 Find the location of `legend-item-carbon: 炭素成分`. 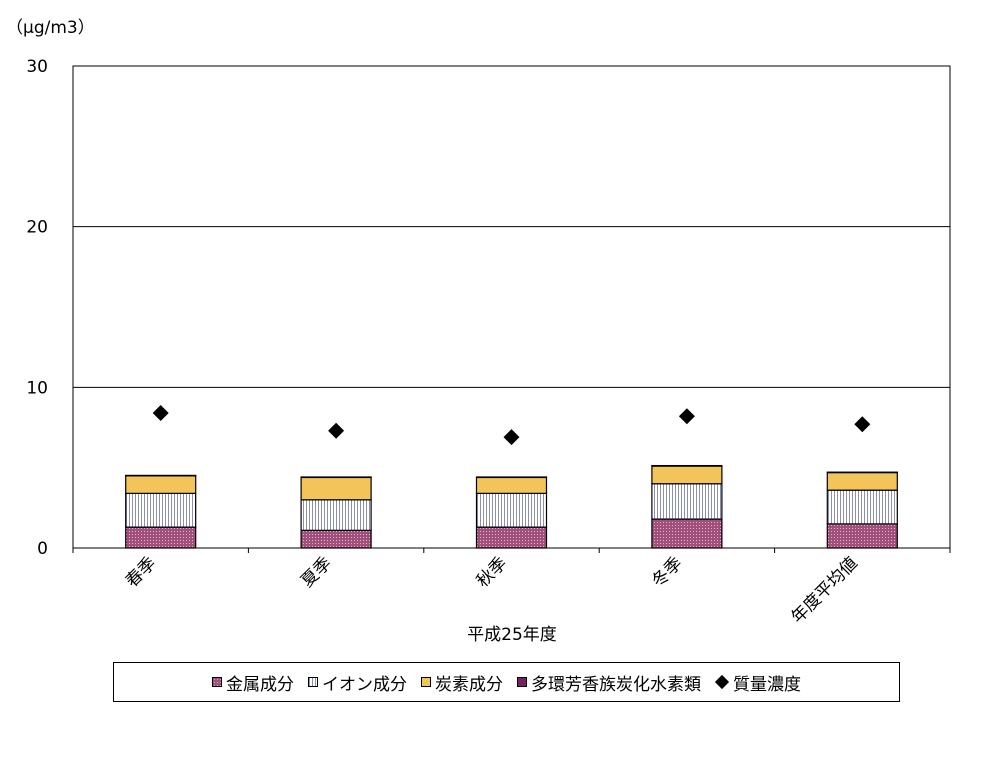

legend-item-carbon: 炭素成分 is located at coordinates (462, 682).